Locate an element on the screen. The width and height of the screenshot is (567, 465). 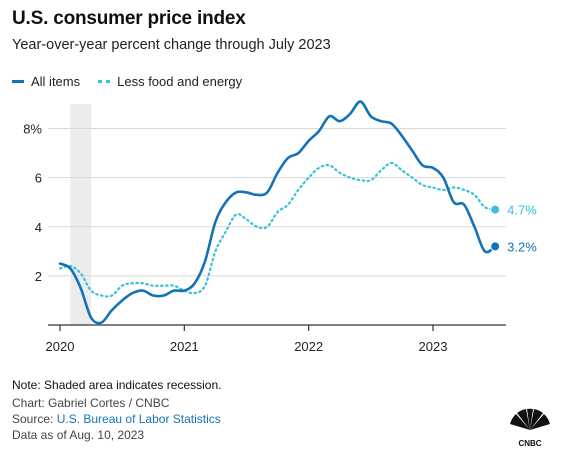
chart-legend: All items Less food and energy is located at coordinates (136, 81).